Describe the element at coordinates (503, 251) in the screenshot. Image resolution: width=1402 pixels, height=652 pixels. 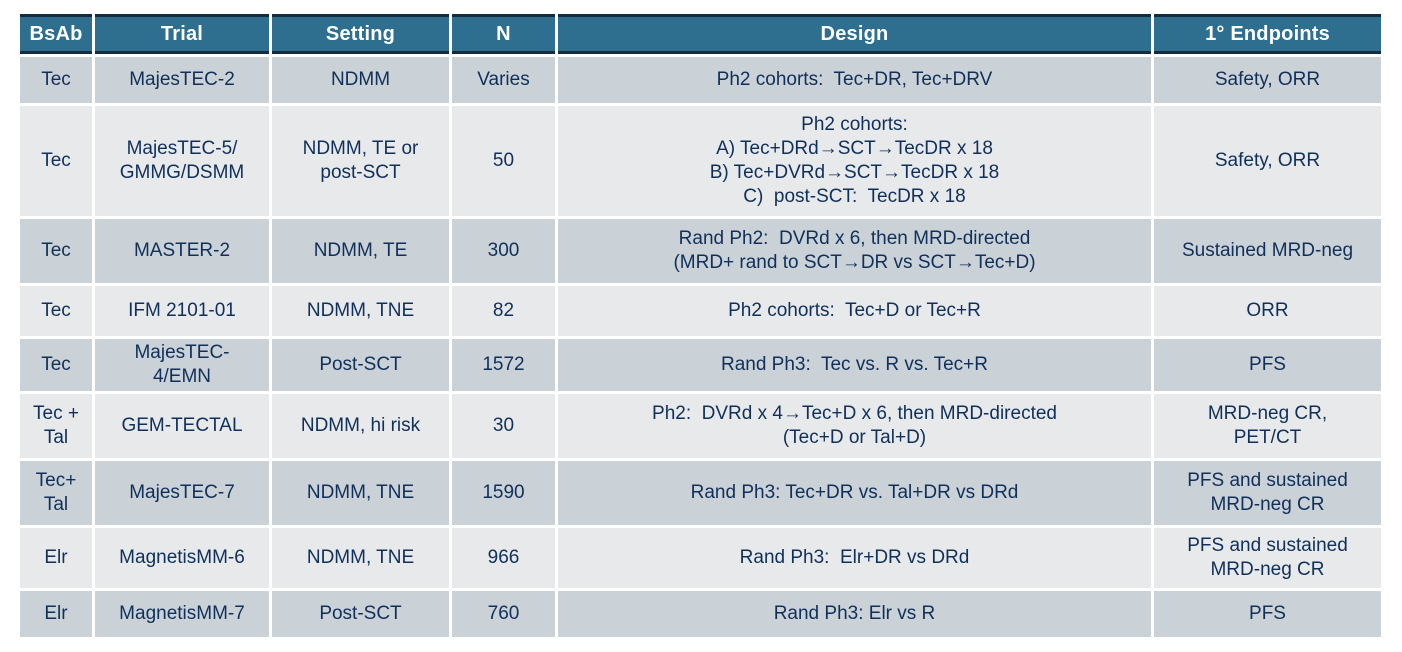
I see `cell-n: 300` at that location.